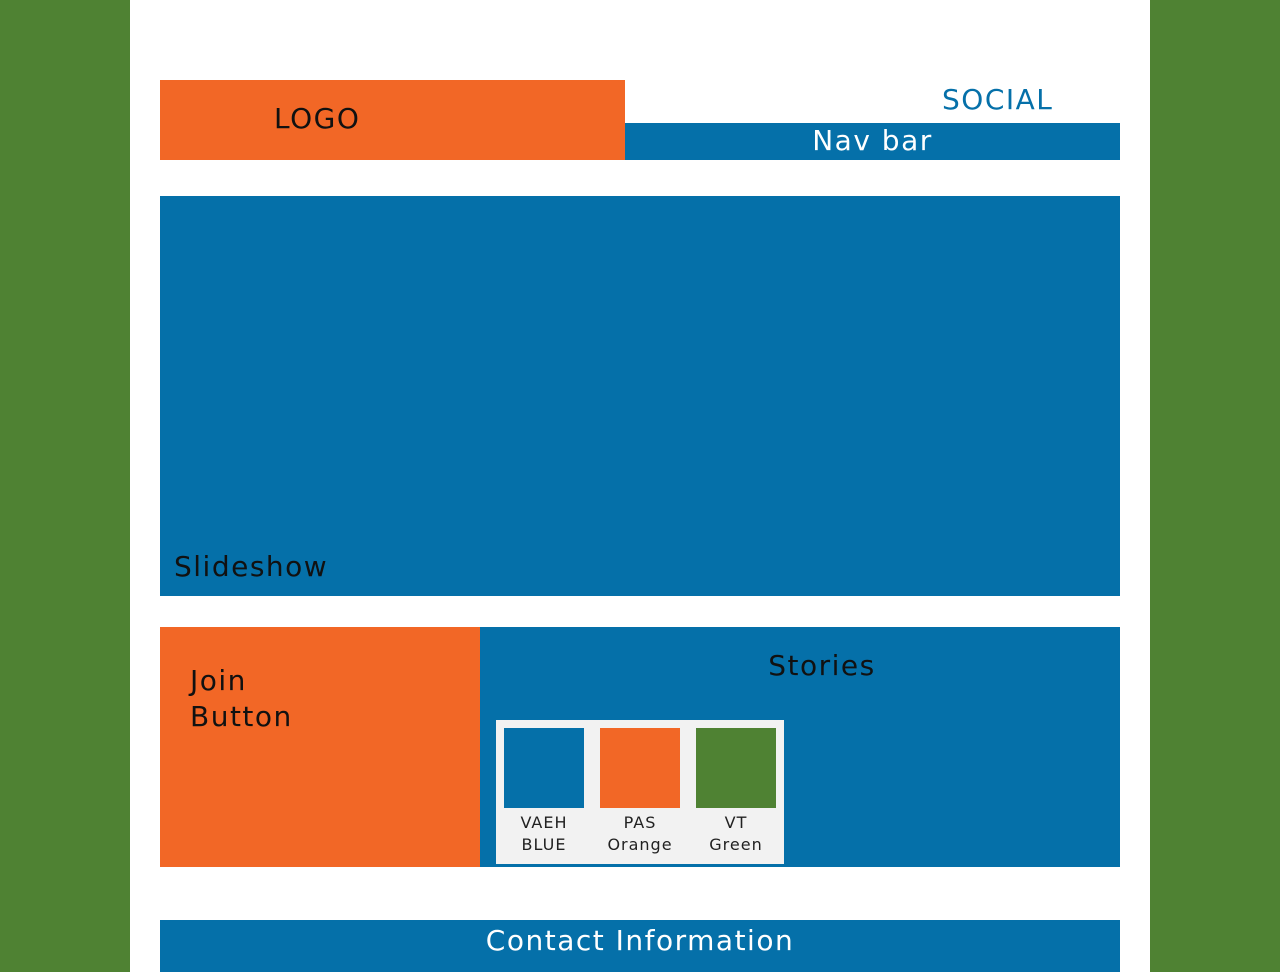 This screenshot has height=972, width=1280. What do you see at coordinates (241, 699) in the screenshot?
I see `join-button-label: Join Button` at bounding box center [241, 699].